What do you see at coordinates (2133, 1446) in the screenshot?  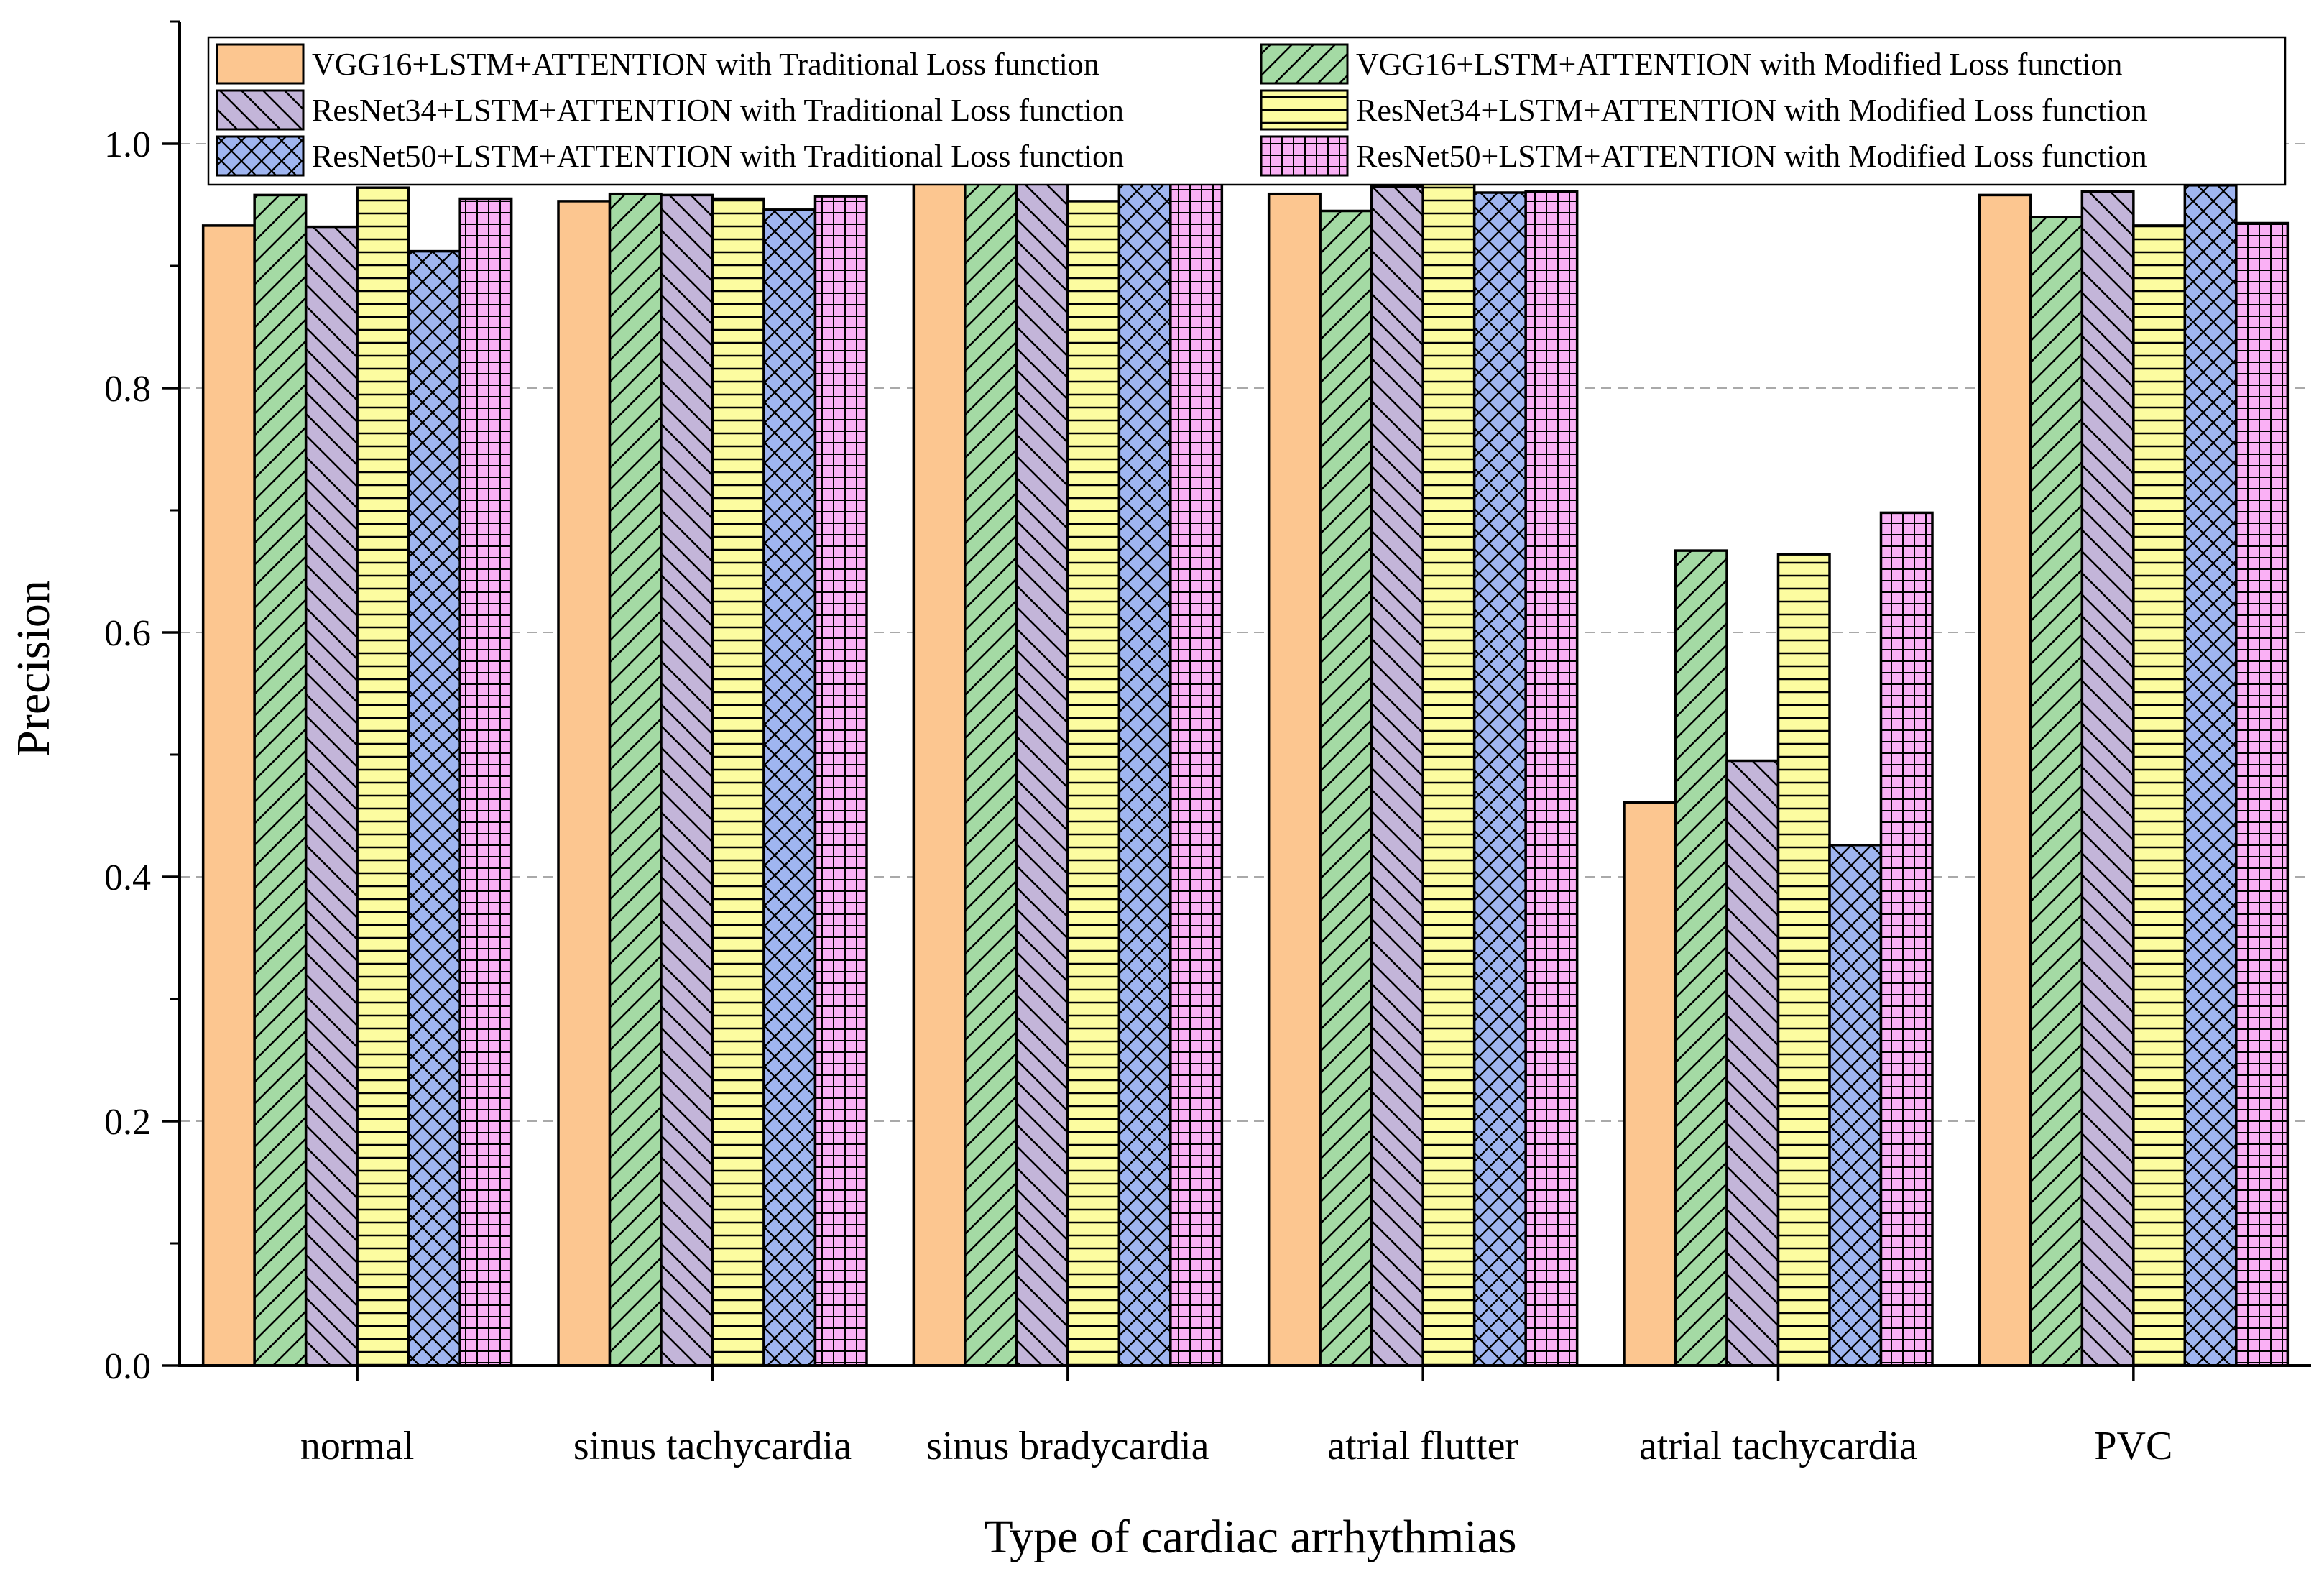 I see `x-tick-label: PVC` at bounding box center [2133, 1446].